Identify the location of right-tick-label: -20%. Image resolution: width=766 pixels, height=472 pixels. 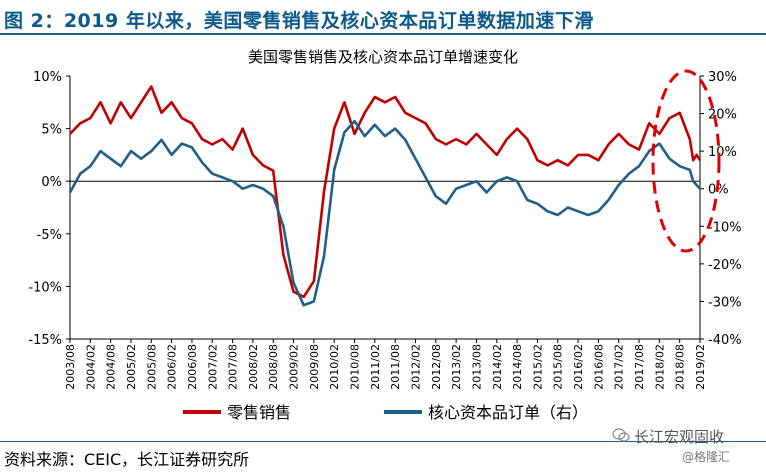
(725, 265).